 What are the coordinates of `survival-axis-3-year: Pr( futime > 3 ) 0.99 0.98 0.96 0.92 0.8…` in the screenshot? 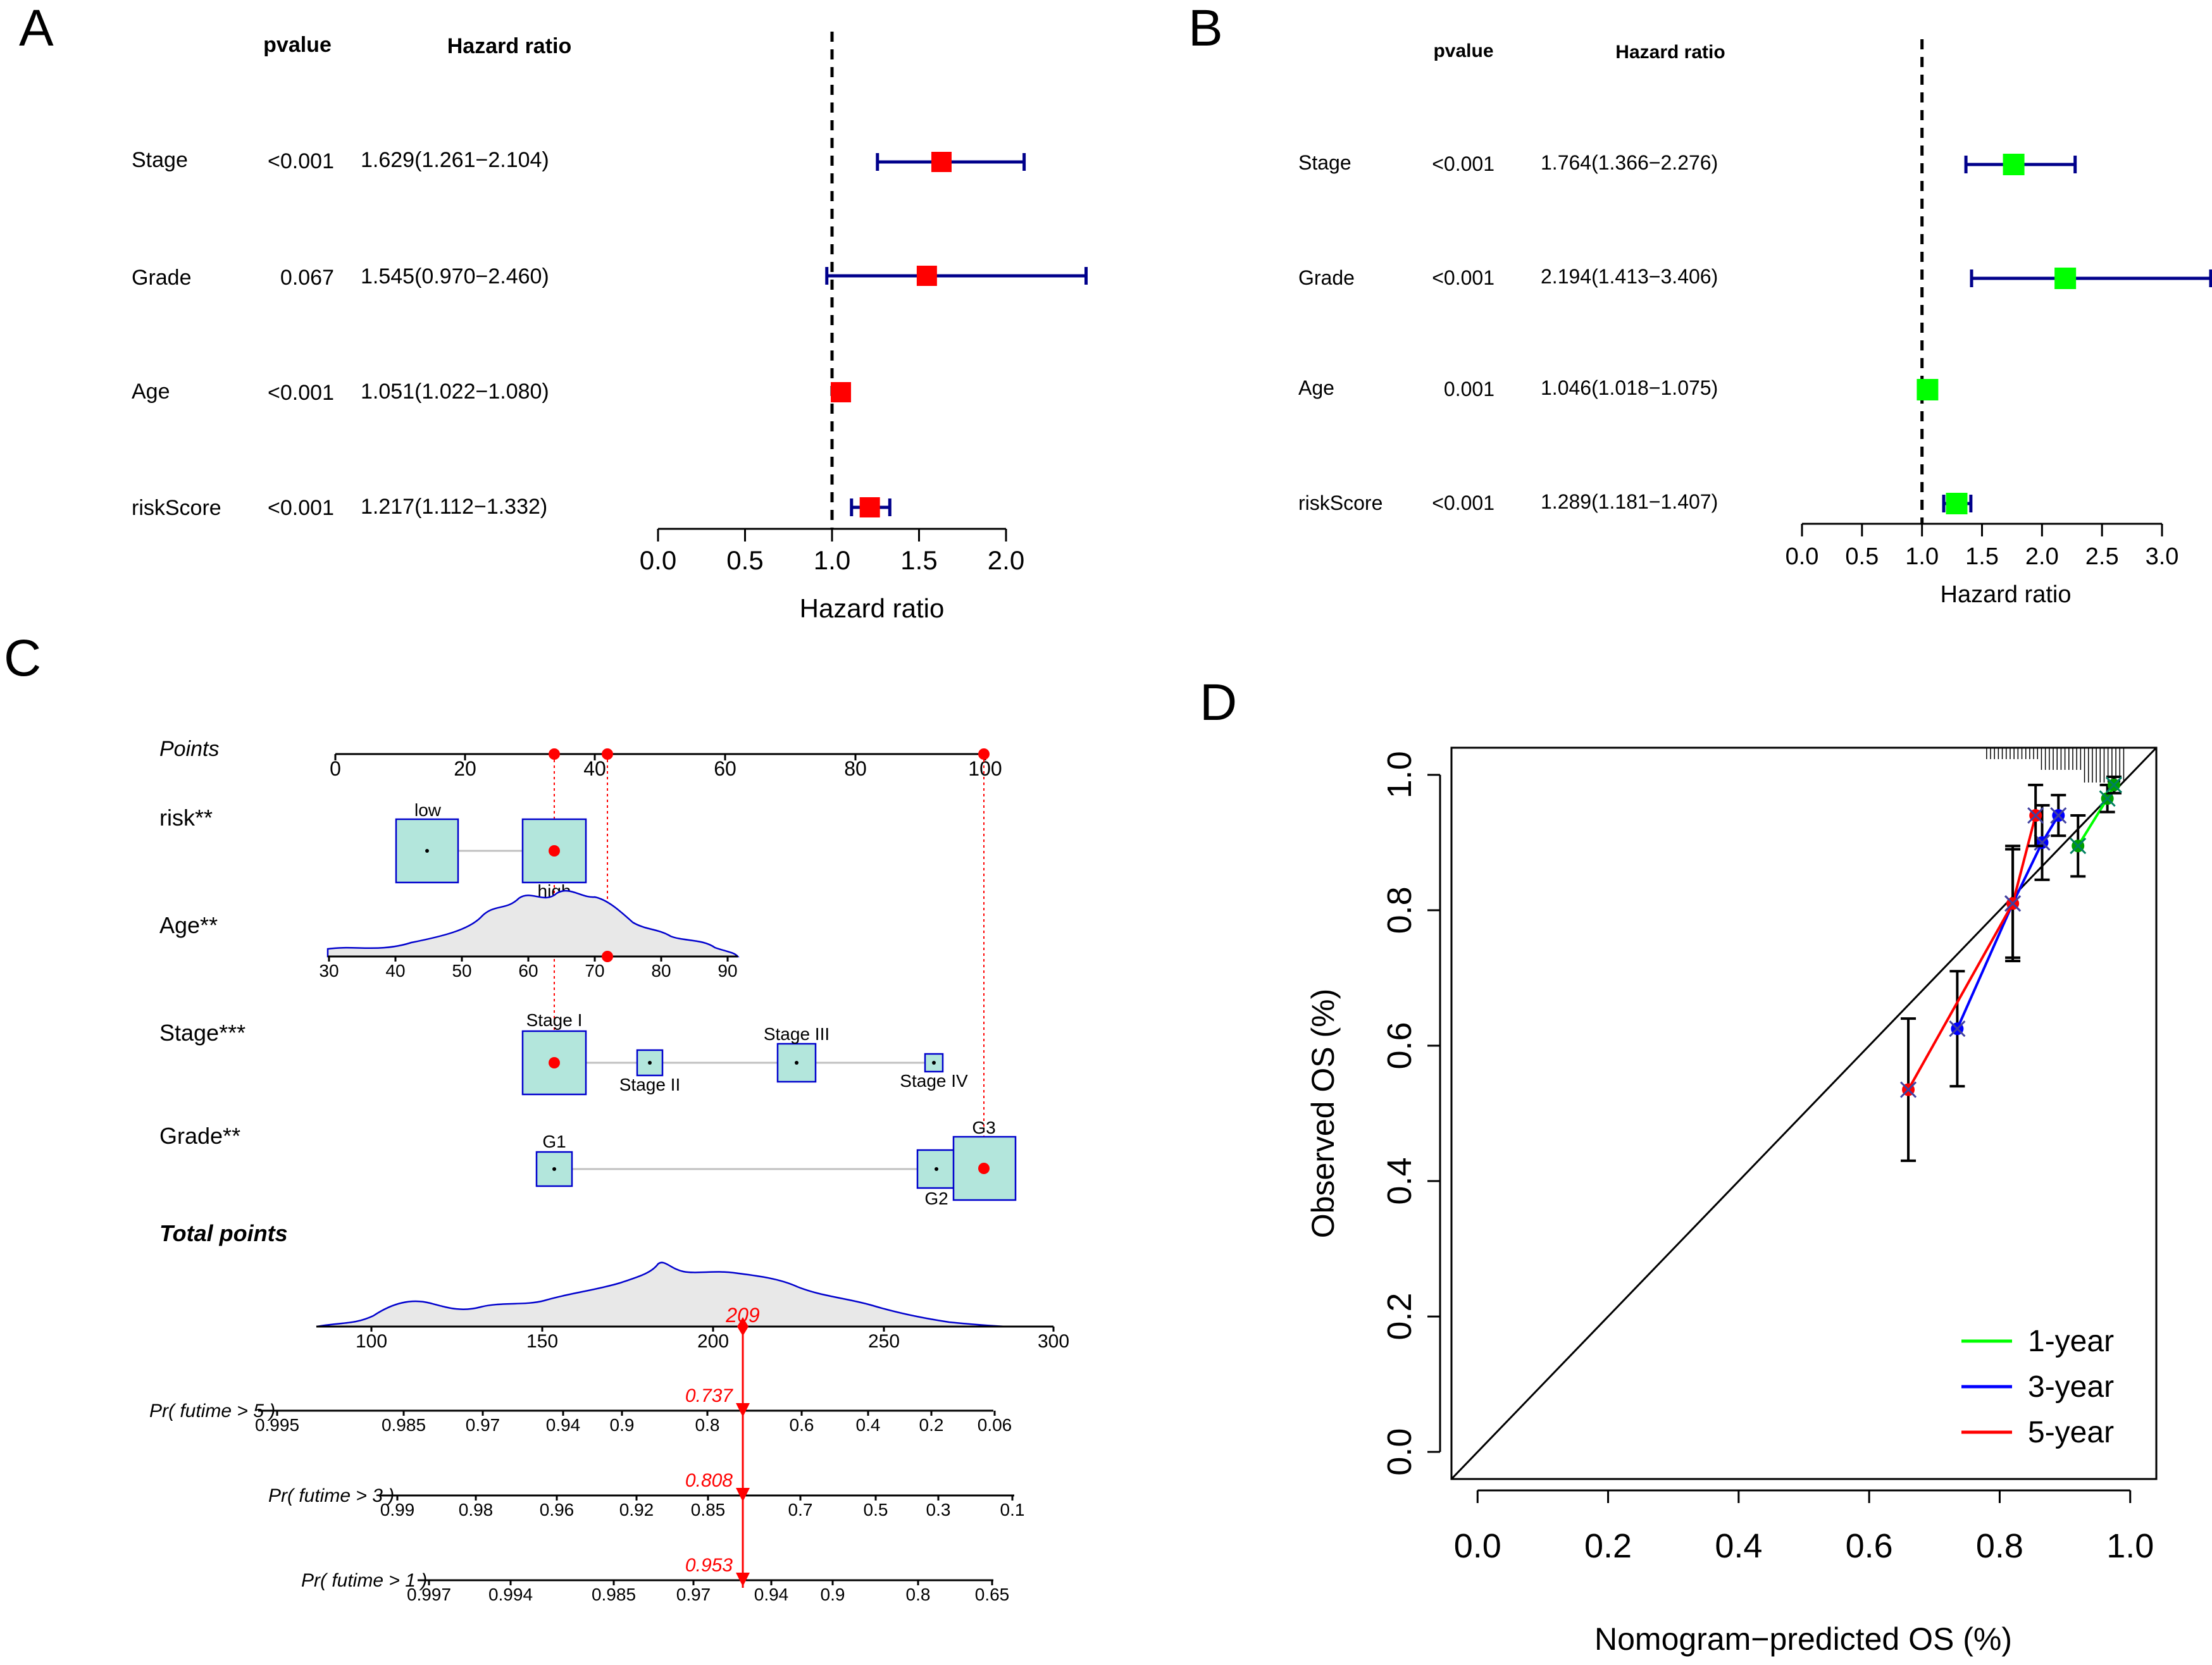 It's located at (646, 1495).